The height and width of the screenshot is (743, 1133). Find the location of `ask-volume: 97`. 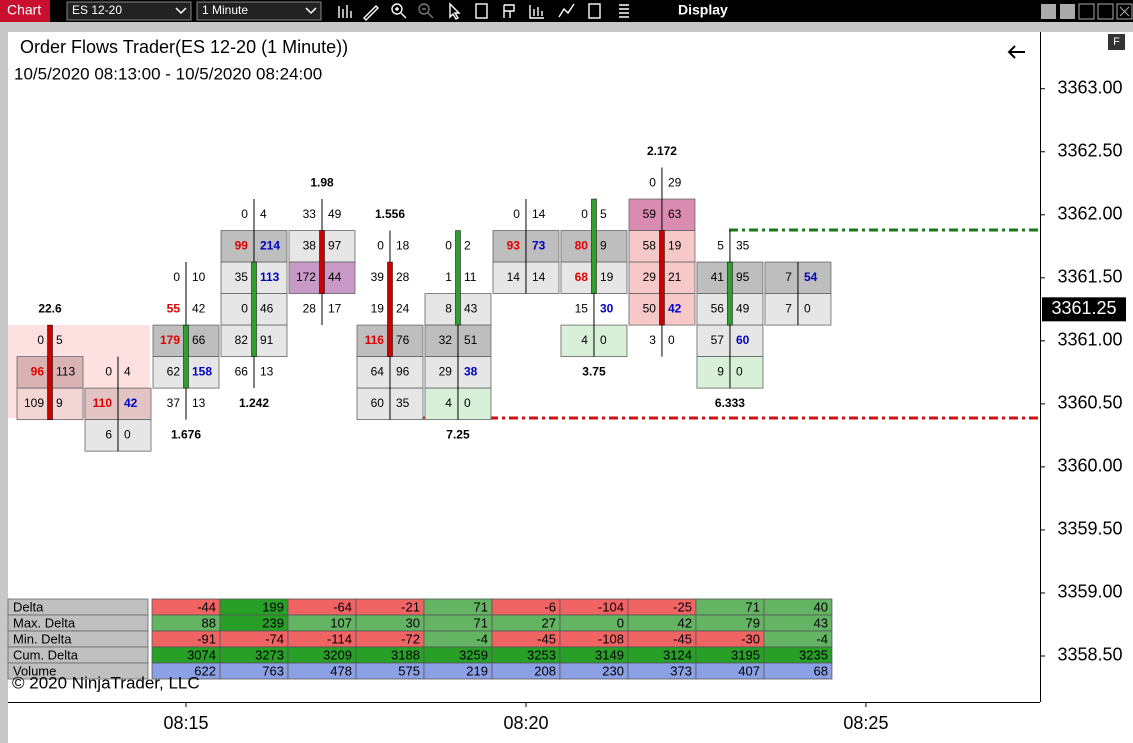

ask-volume: 97 is located at coordinates (335, 245).